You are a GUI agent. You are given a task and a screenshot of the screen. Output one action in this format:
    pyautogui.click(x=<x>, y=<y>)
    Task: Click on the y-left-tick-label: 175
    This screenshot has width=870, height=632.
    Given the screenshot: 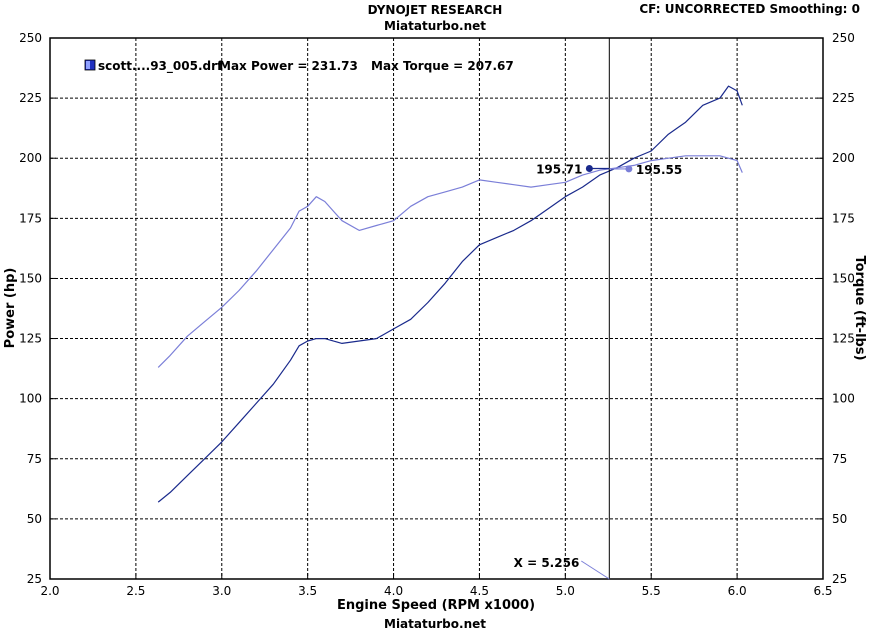 What is the action you would take?
    pyautogui.click(x=30, y=218)
    